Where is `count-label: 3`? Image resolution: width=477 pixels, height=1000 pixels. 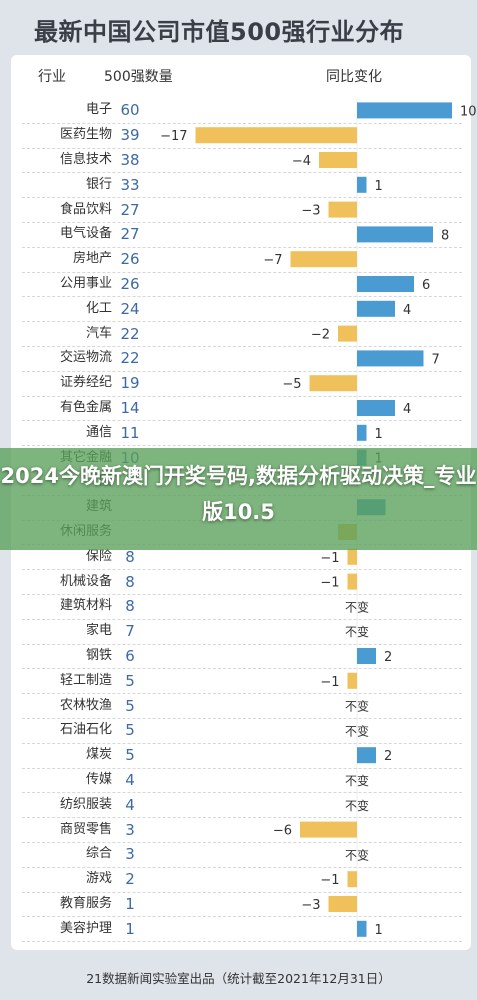 count-label: 3 is located at coordinates (130, 829).